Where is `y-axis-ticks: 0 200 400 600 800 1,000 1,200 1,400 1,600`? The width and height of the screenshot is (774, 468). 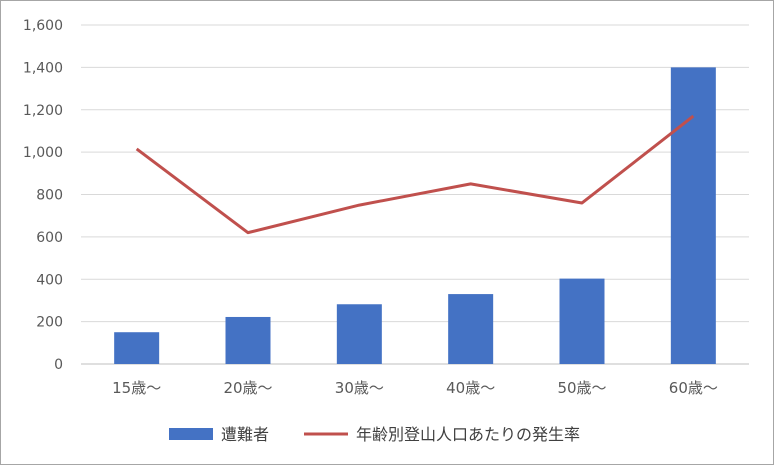
y-axis-ticks: 0 200 400 600 800 1,000 1,200 1,400 1,600 is located at coordinates (43, 195).